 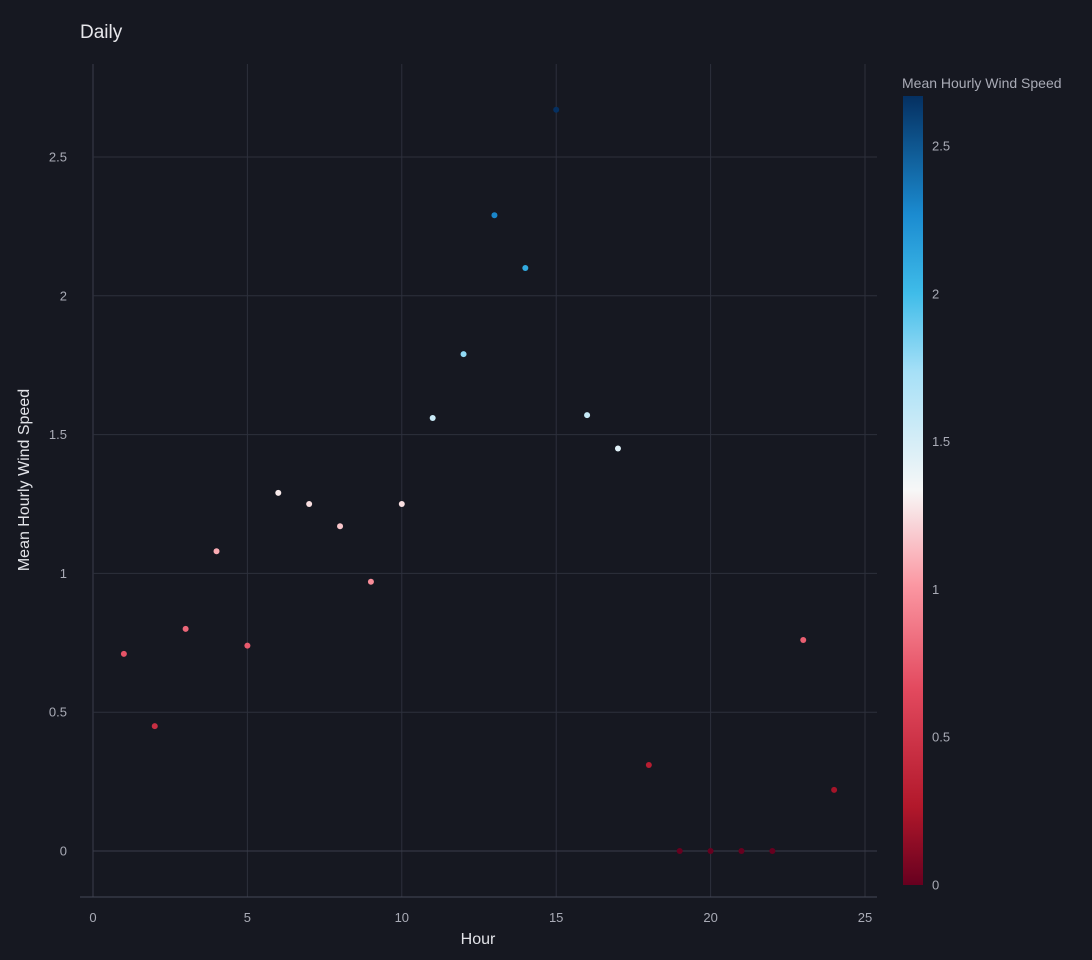 I want to click on colorbar-tick-label: 0.5, so click(x=941, y=737).